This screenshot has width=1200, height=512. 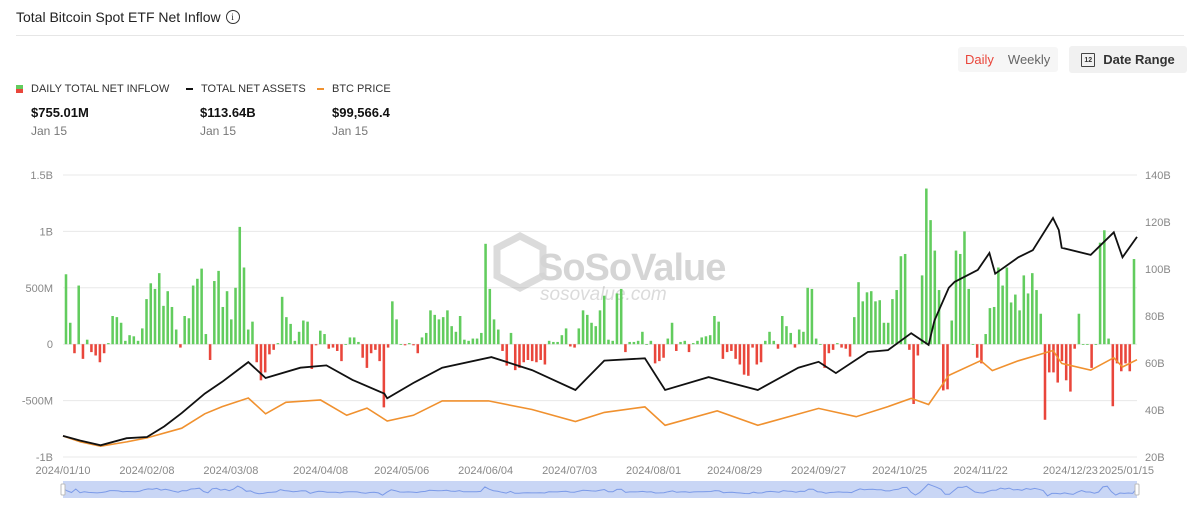 What do you see at coordinates (146, 471) in the screenshot?
I see `x-axis-tick: 2024/02/08` at bounding box center [146, 471].